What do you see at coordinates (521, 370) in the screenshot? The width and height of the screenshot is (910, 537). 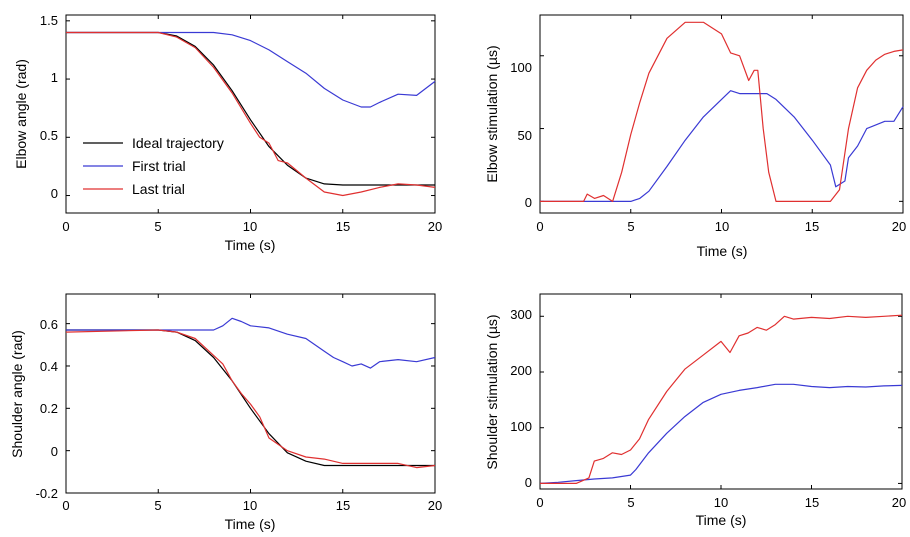 I see `shoulder-stimulation-y-tick-label: 200` at bounding box center [521, 370].